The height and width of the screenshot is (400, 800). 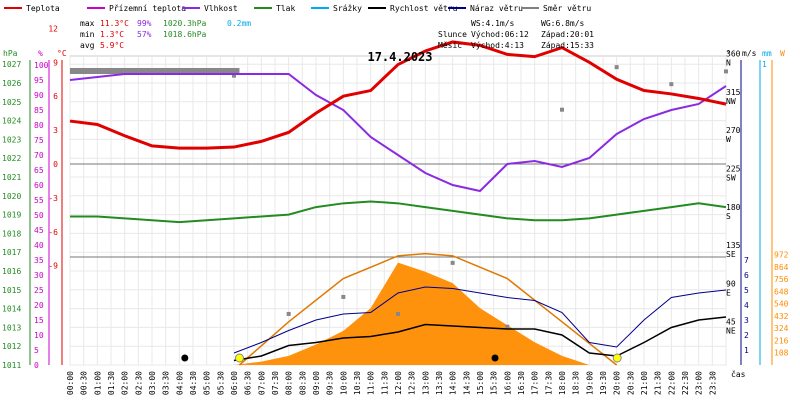 I want to click on pressure-unit: hPa, so click(x=10, y=53).